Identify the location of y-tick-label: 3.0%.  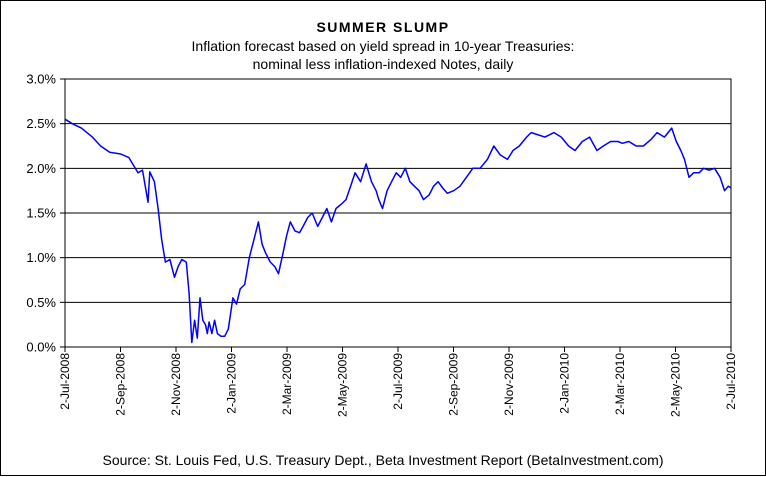
(41, 79).